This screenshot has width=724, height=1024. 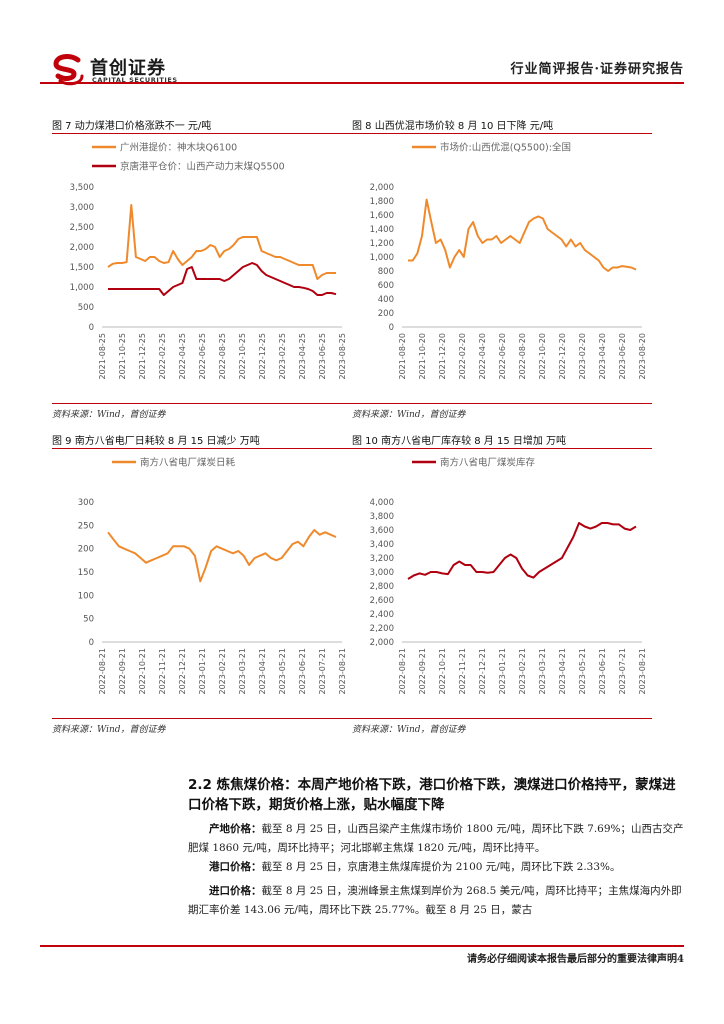 I want to click on x-tick-label: 2023-05-21, so click(x=582, y=671).